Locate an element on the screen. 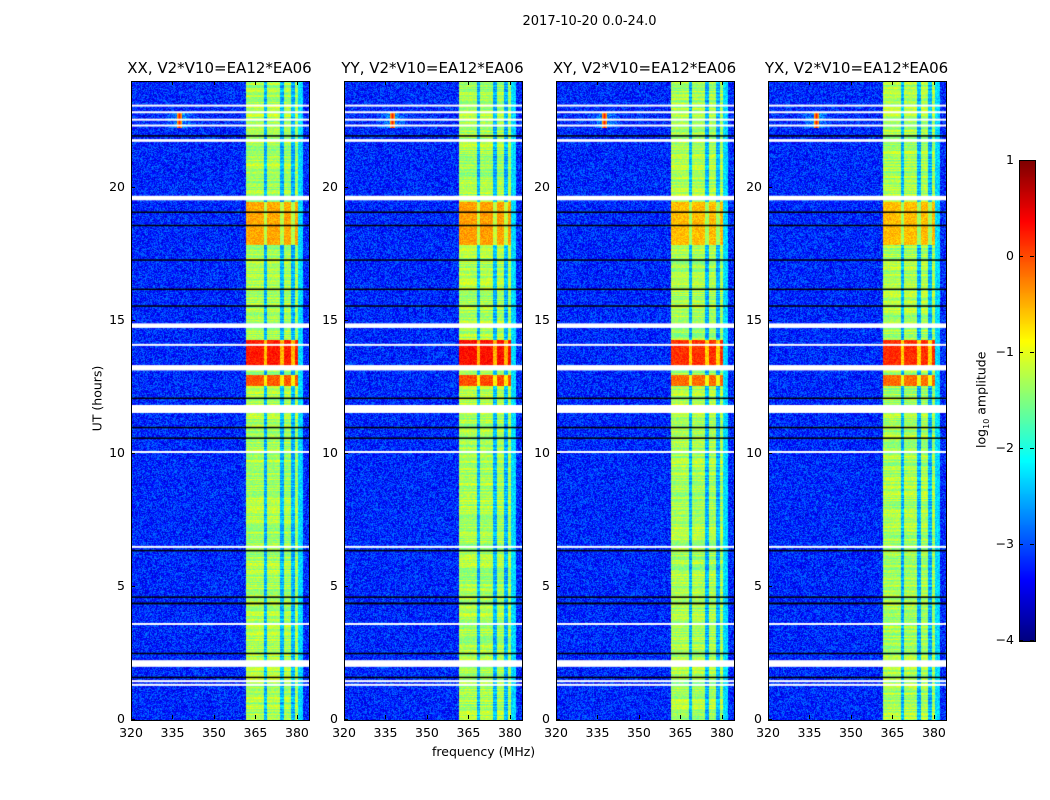  colorbar-label-sub: 10 is located at coordinates (986, 423).